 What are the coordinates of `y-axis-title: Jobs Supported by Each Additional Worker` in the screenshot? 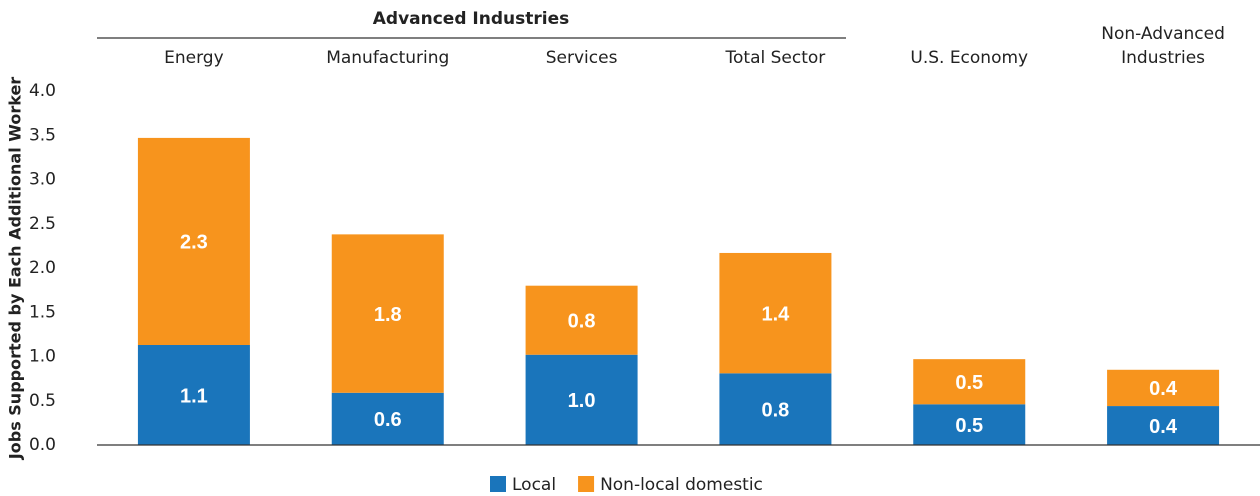 It's located at (15, 269).